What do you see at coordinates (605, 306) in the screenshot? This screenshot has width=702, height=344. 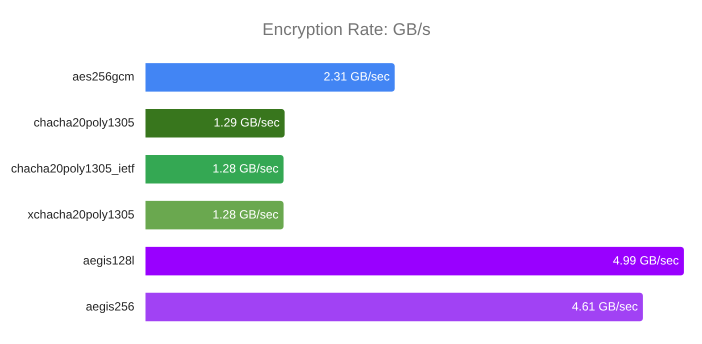 I see `data-label: 4.61 GB/sec` at bounding box center [605, 306].